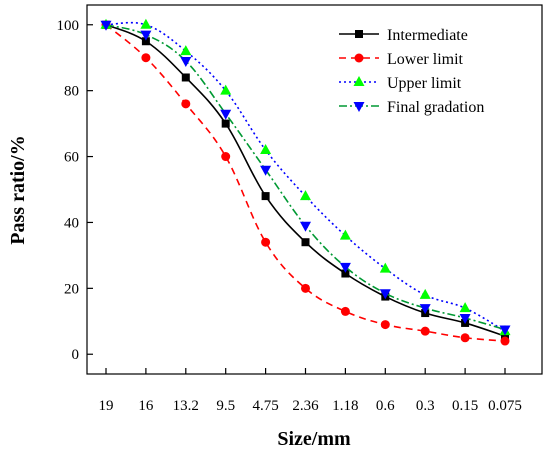 This screenshot has width=550, height=455. I want to click on legend-item: Intermediate, so click(403, 35).